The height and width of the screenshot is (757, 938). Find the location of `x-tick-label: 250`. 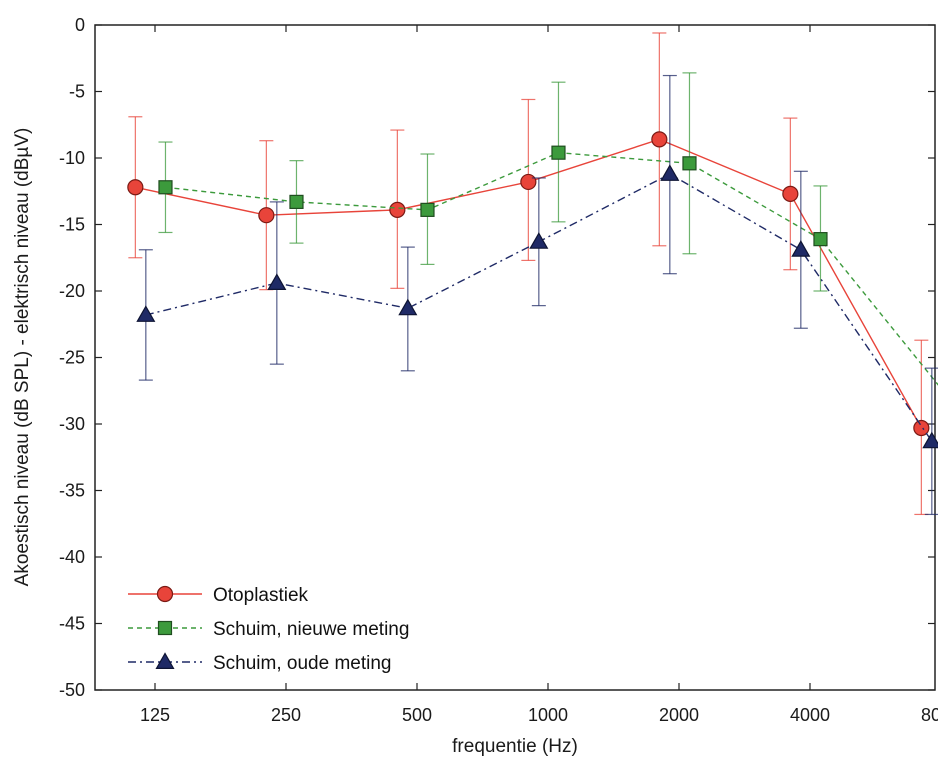

x-tick-label: 250 is located at coordinates (286, 715).